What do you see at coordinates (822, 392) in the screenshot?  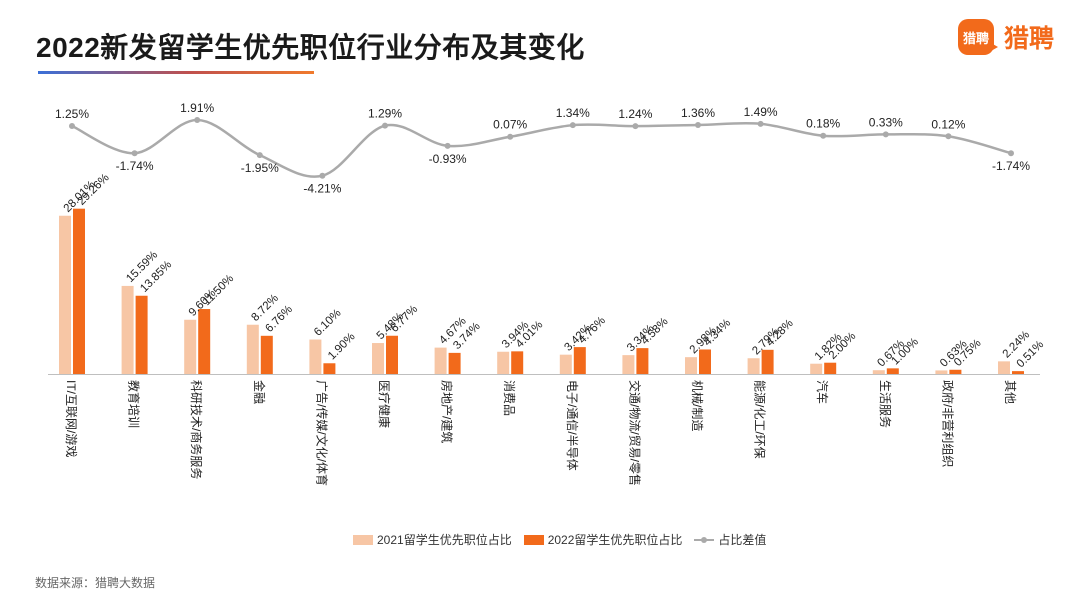 I see `category-tick-label: 汽车` at bounding box center [822, 392].